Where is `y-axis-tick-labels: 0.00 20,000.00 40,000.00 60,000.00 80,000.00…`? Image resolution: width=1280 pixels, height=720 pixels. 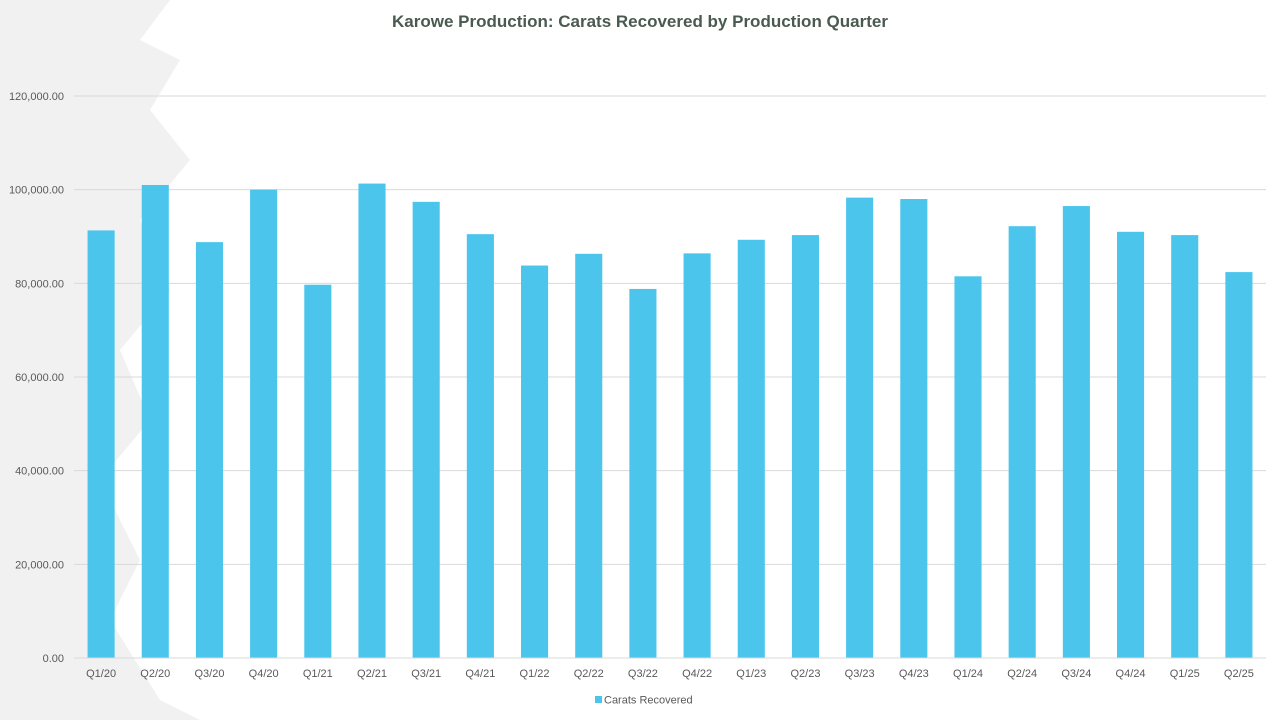
y-axis-tick-labels: 0.00 20,000.00 40,000.00 60,000.00 80,000.00… is located at coordinates (36, 378).